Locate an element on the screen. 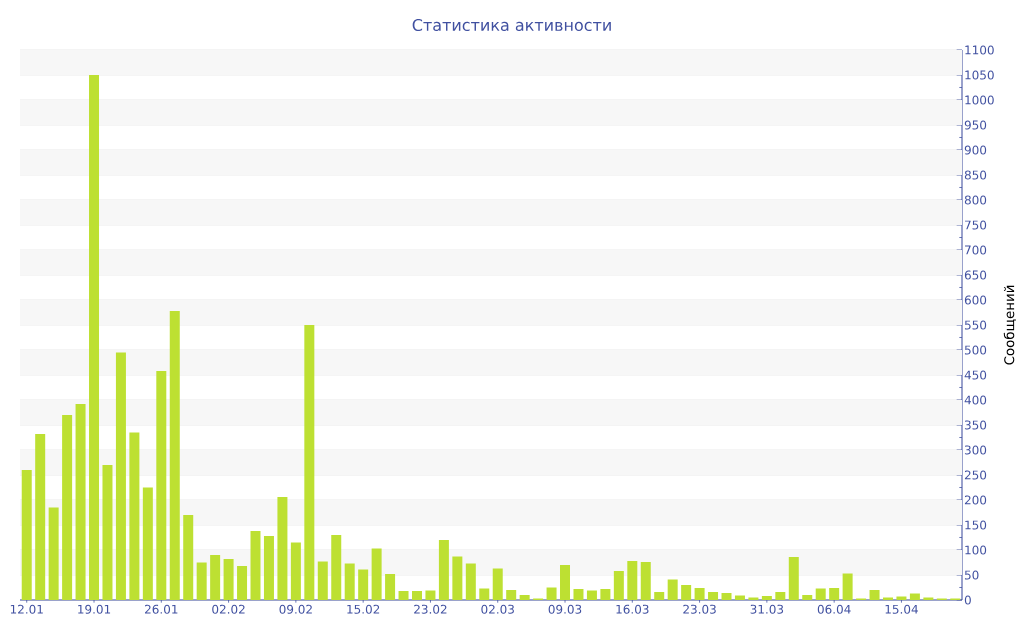 The height and width of the screenshot is (640, 1024). y-tick-label: 700 is located at coordinates (976, 250).